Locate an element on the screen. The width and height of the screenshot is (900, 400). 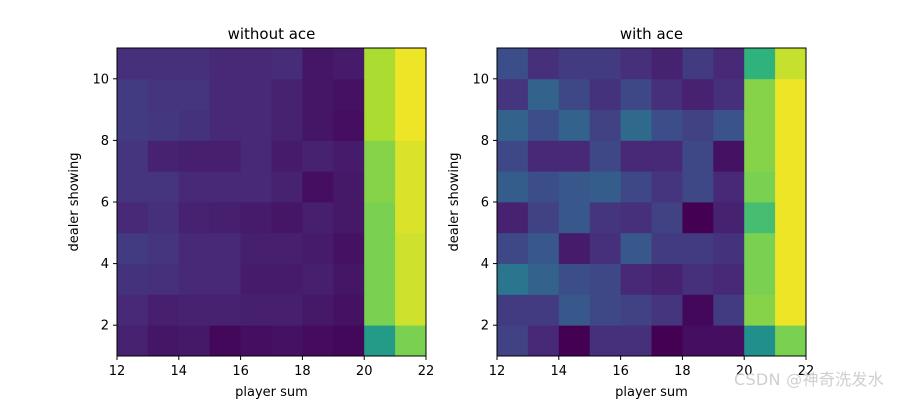
x-tick-label: 14 is located at coordinates (559, 371).